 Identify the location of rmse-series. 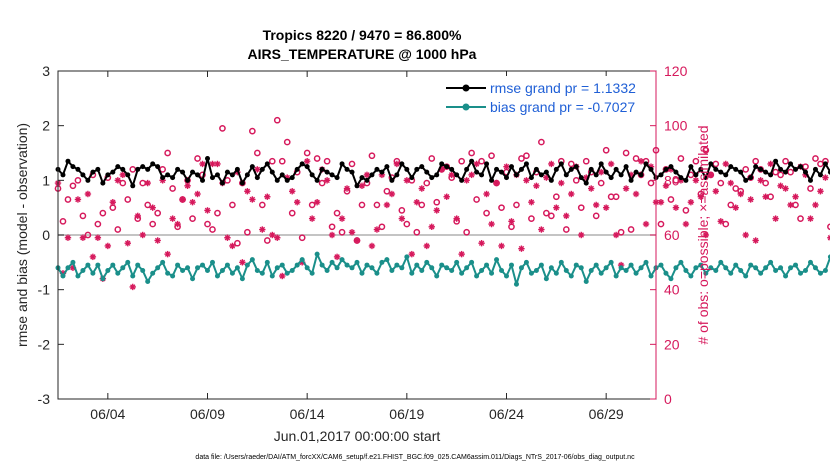
(442, 172).